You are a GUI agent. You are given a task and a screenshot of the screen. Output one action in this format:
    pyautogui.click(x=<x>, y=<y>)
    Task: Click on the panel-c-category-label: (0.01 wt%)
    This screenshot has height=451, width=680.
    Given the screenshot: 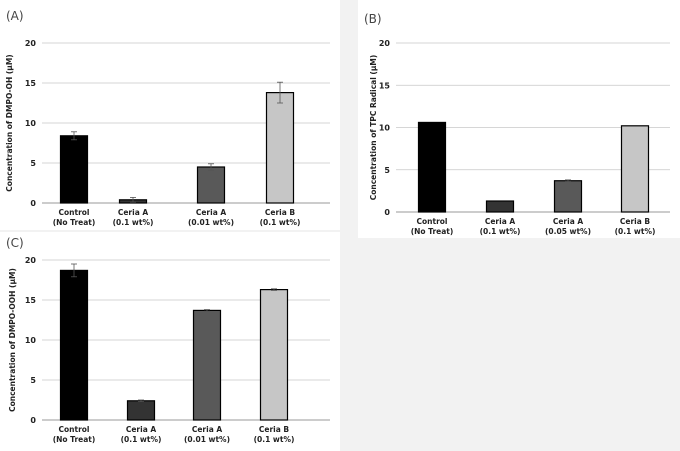 What is the action you would take?
    pyautogui.click(x=207, y=439)
    